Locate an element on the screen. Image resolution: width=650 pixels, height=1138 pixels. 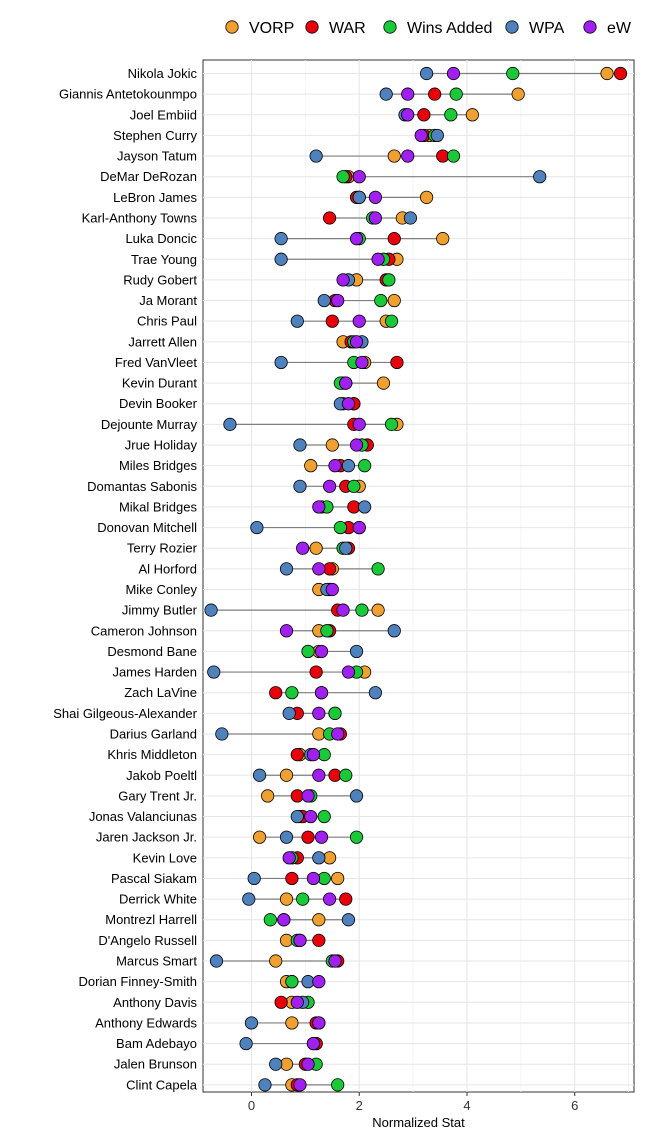
player-label: Stephen Curry is located at coordinates (155, 135).